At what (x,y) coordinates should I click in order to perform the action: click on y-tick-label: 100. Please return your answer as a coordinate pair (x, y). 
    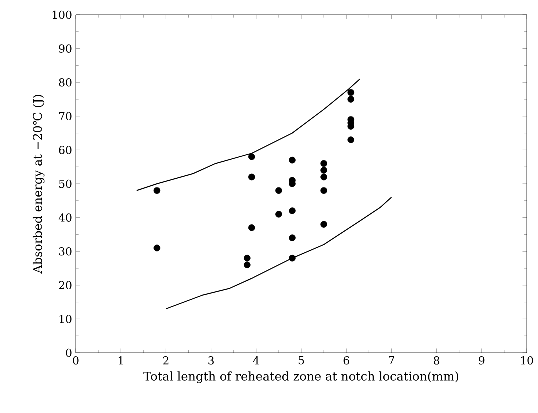
    Looking at the image, I should click on (62, 15).